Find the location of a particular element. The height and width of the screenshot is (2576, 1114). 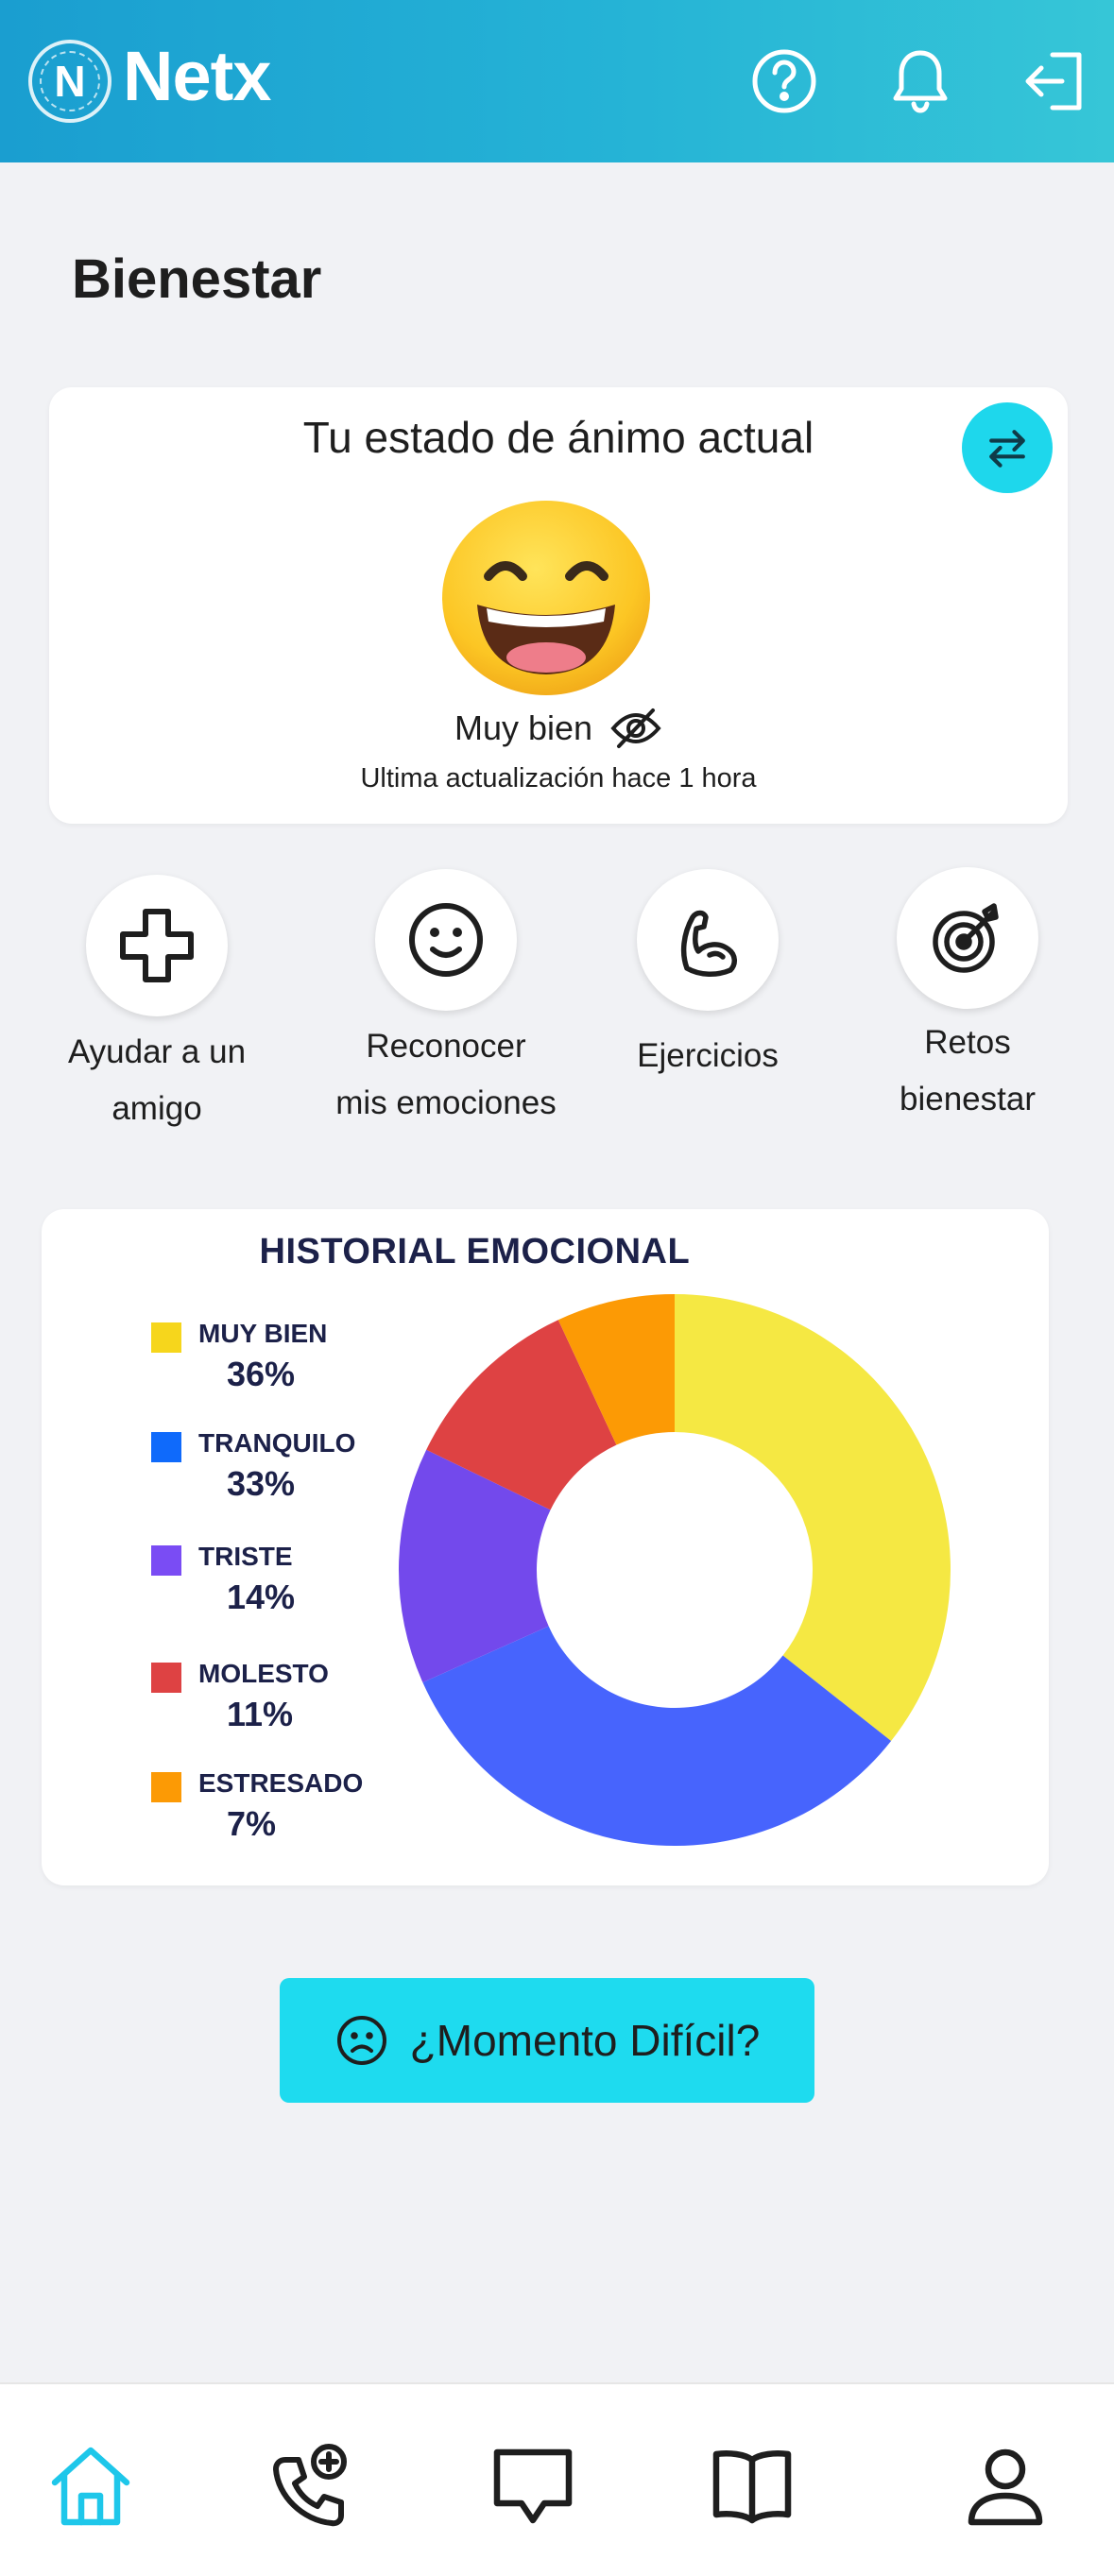

sad-face-icon is located at coordinates (361, 2040).